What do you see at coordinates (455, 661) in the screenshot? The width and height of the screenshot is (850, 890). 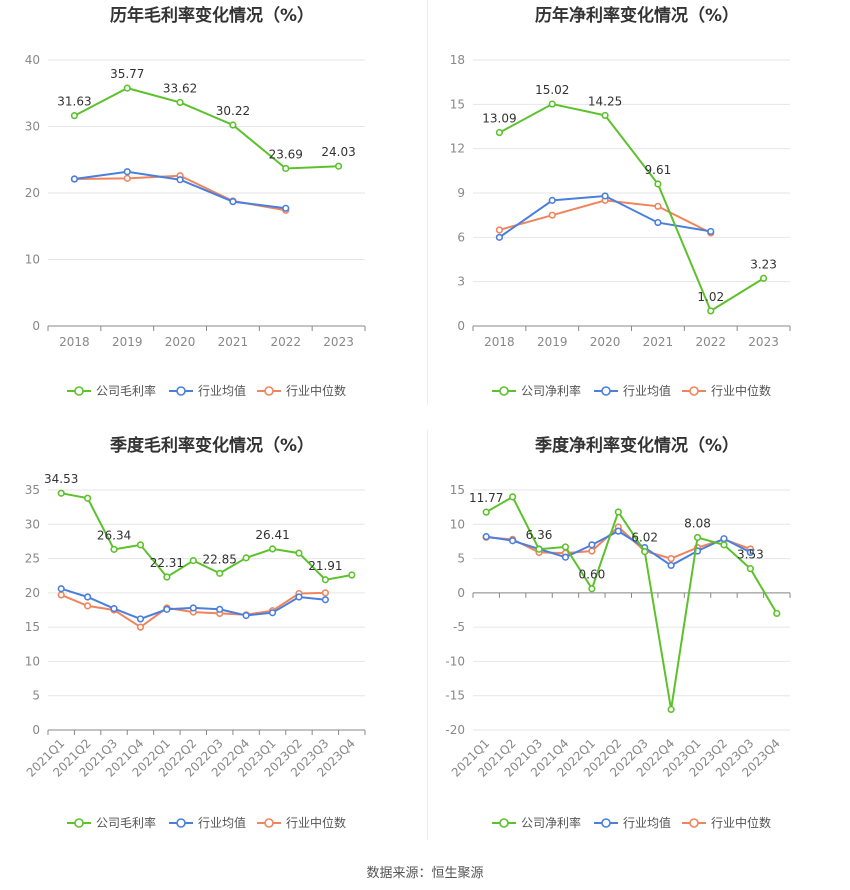 I see `y-tick-label: -10` at bounding box center [455, 661].